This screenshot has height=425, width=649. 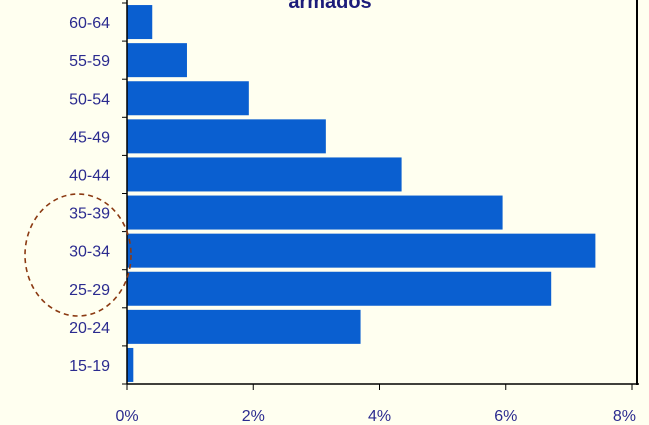 I want to click on x-tick-label: 4%, so click(x=379, y=416).